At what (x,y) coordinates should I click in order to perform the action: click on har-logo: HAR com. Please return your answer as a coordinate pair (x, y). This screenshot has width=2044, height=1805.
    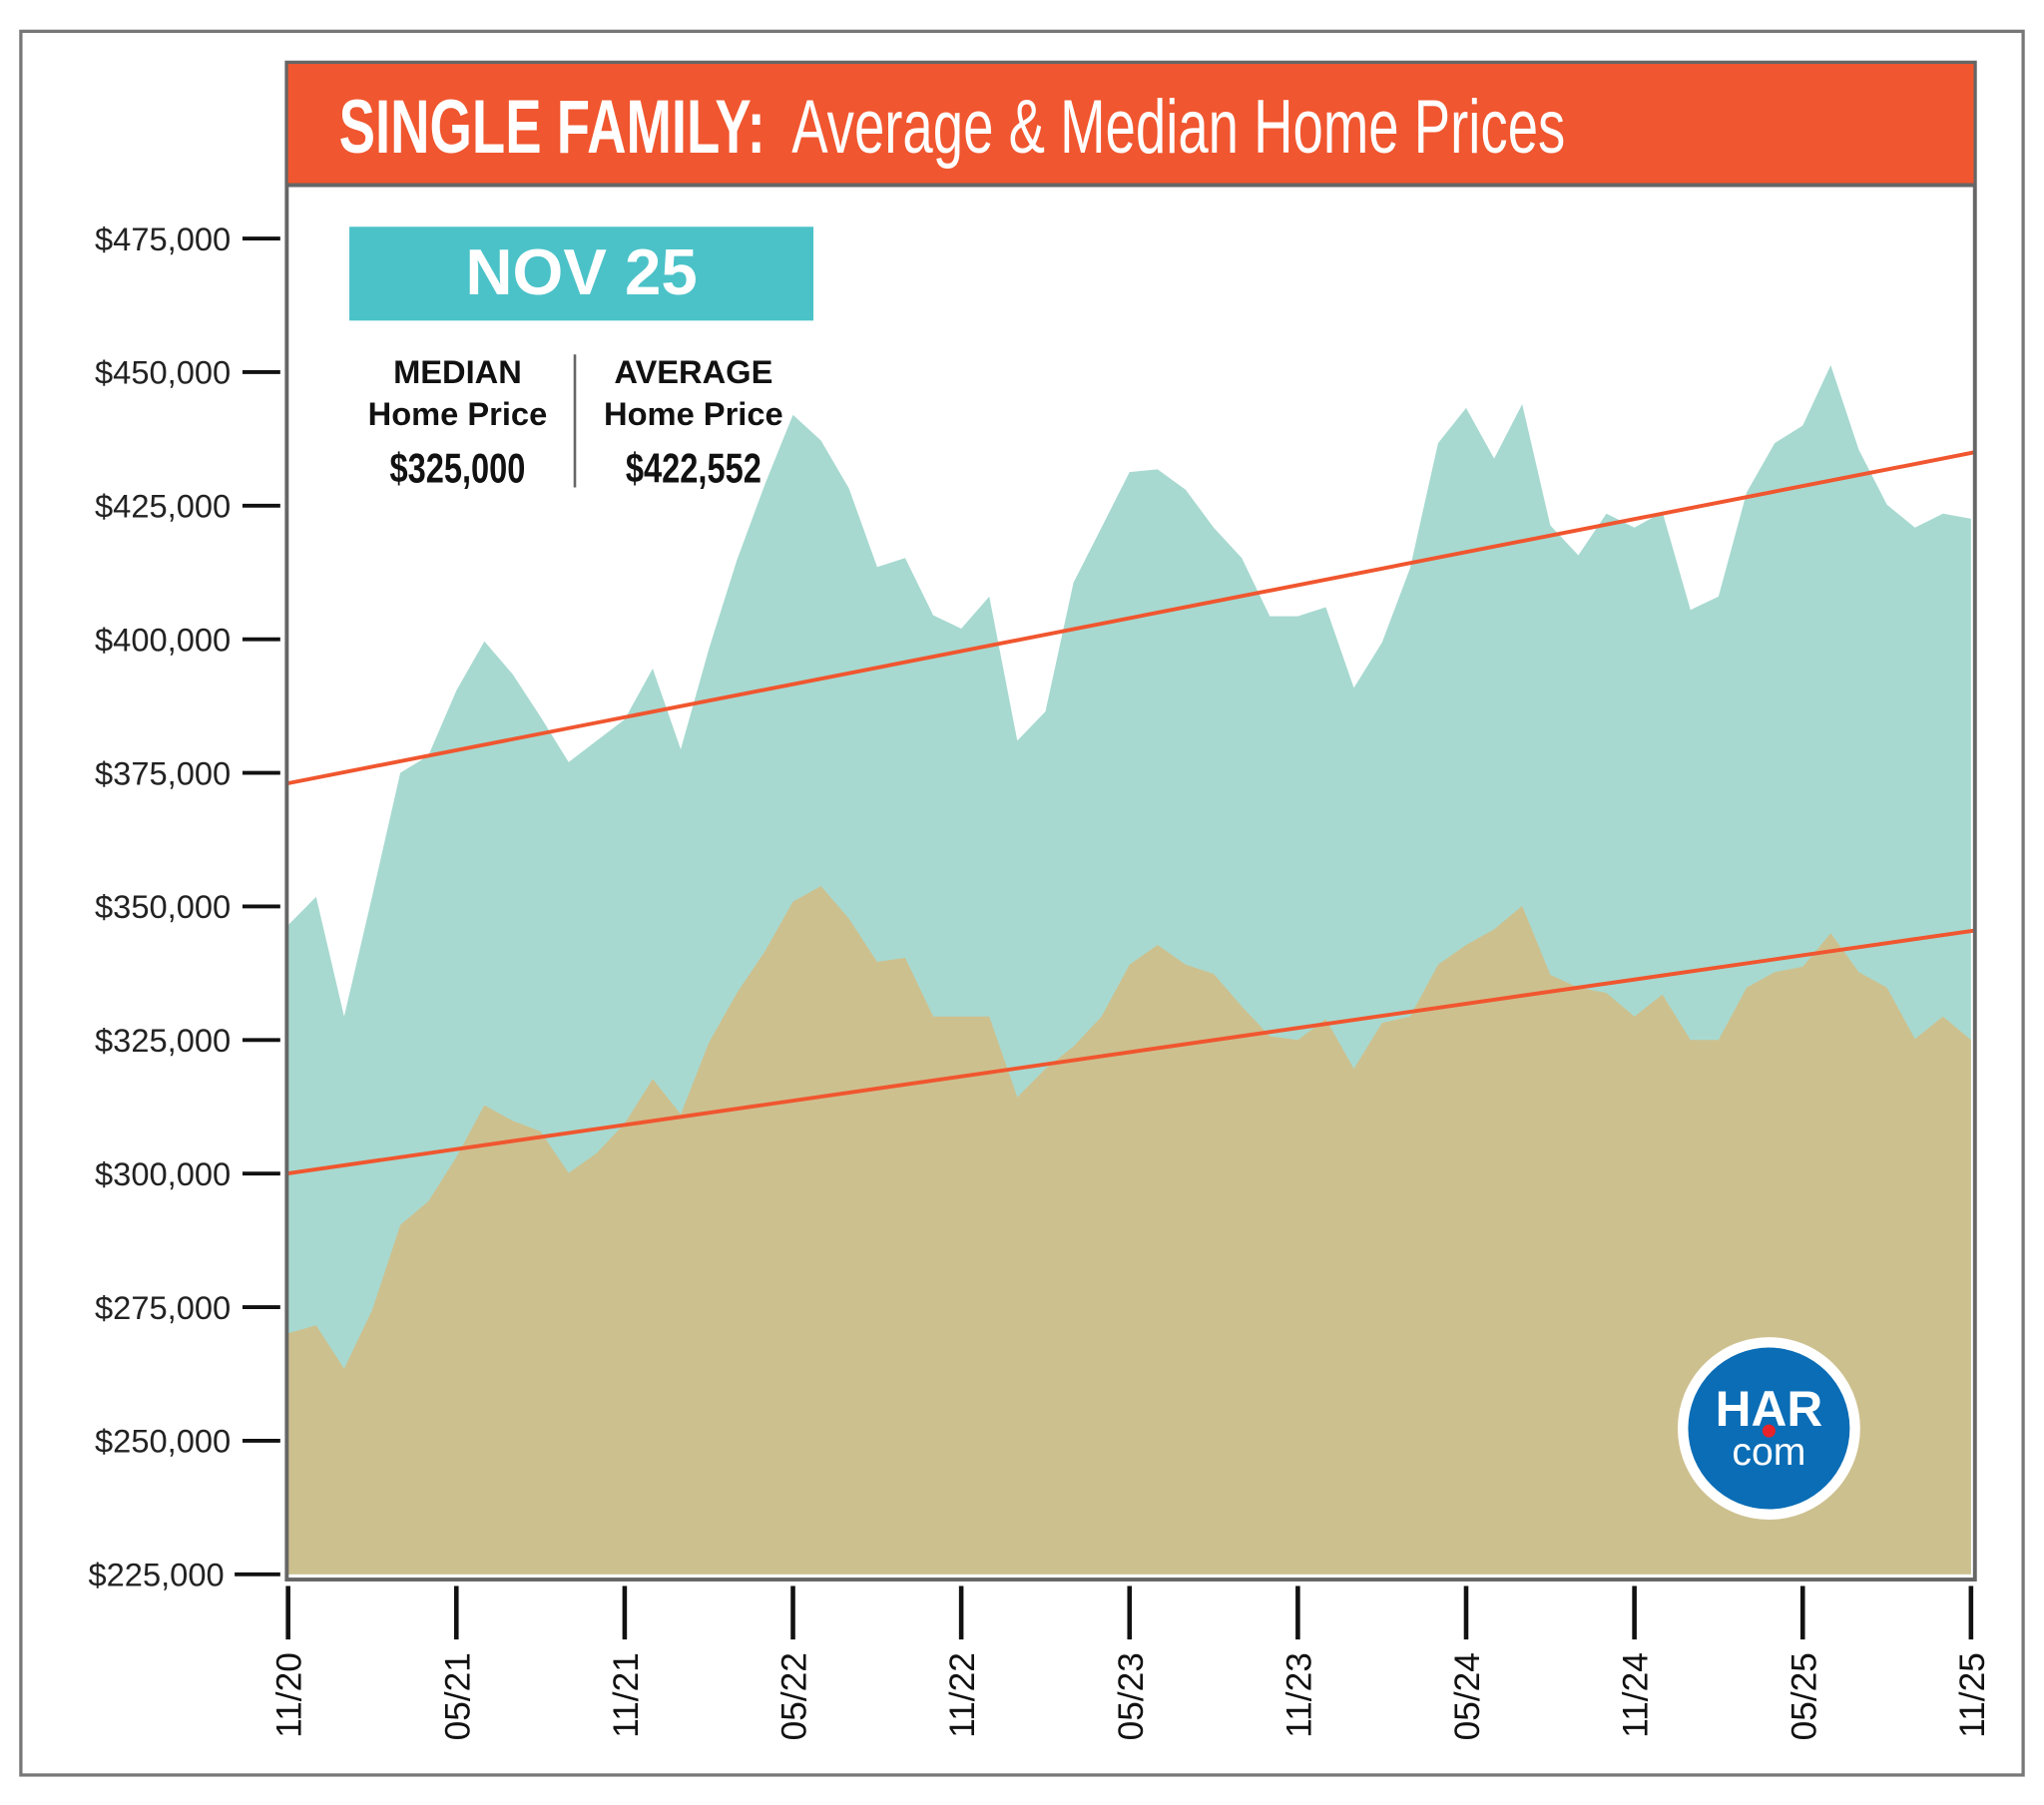
    Looking at the image, I should click on (1768, 1428).